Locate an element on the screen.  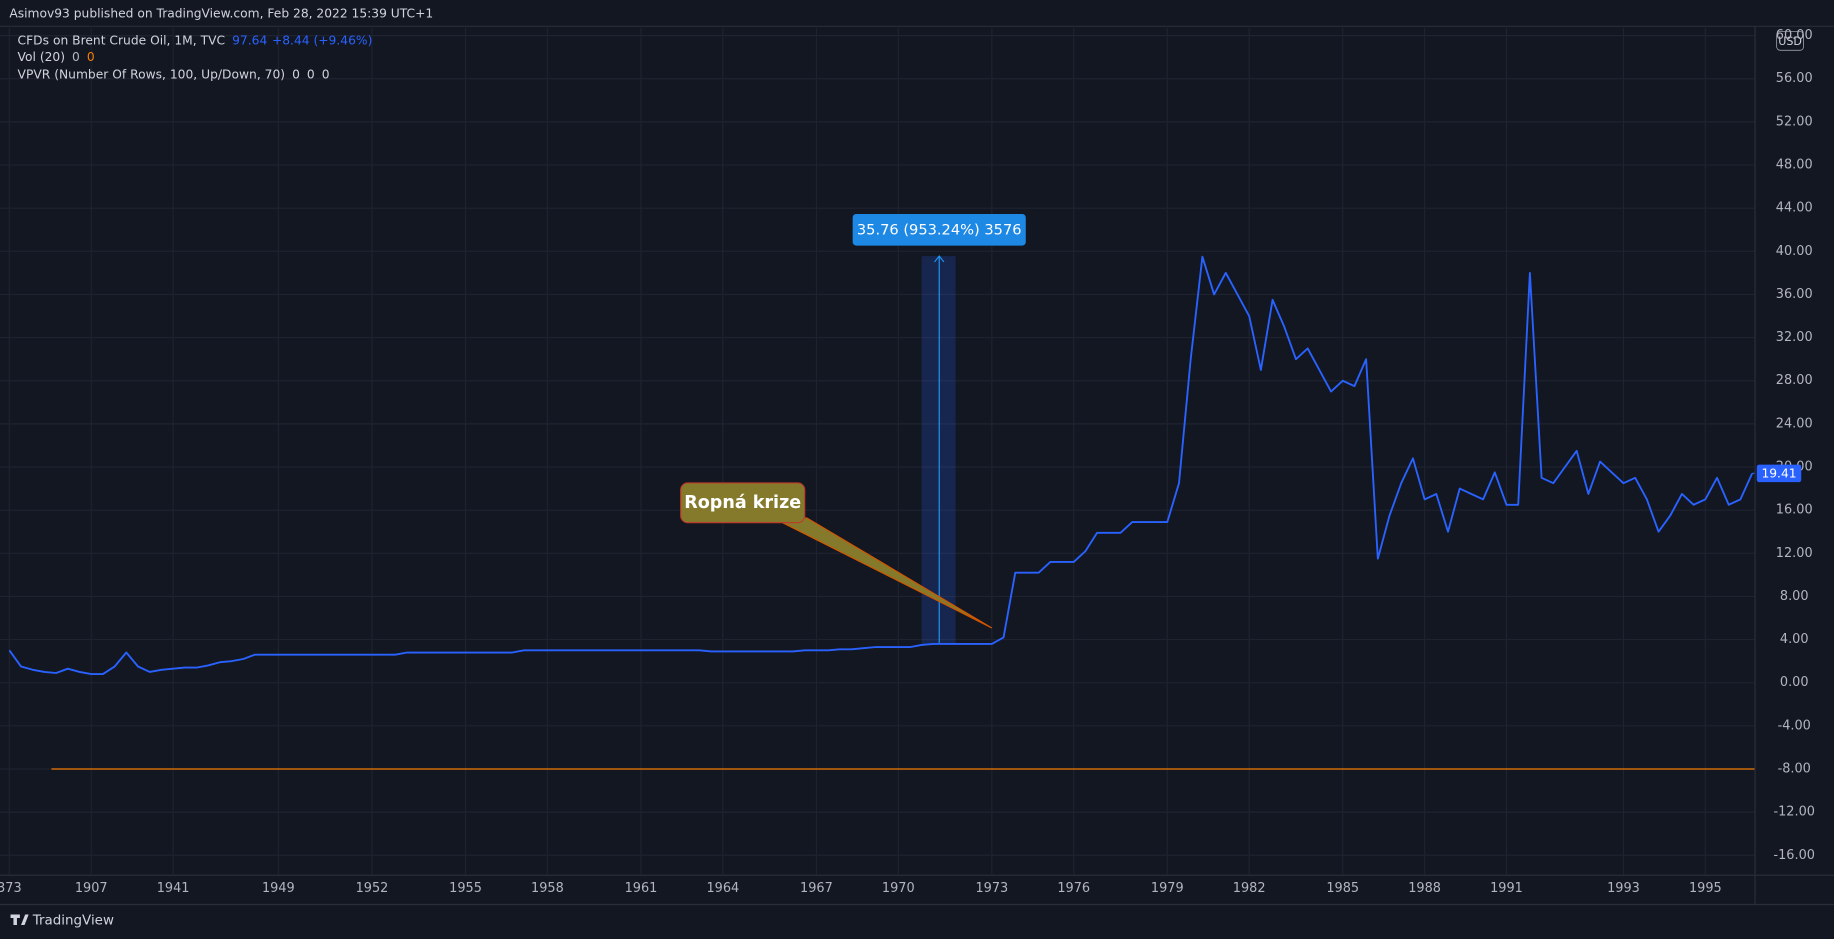
y-tick-label: 32.00 is located at coordinates (1794, 337).